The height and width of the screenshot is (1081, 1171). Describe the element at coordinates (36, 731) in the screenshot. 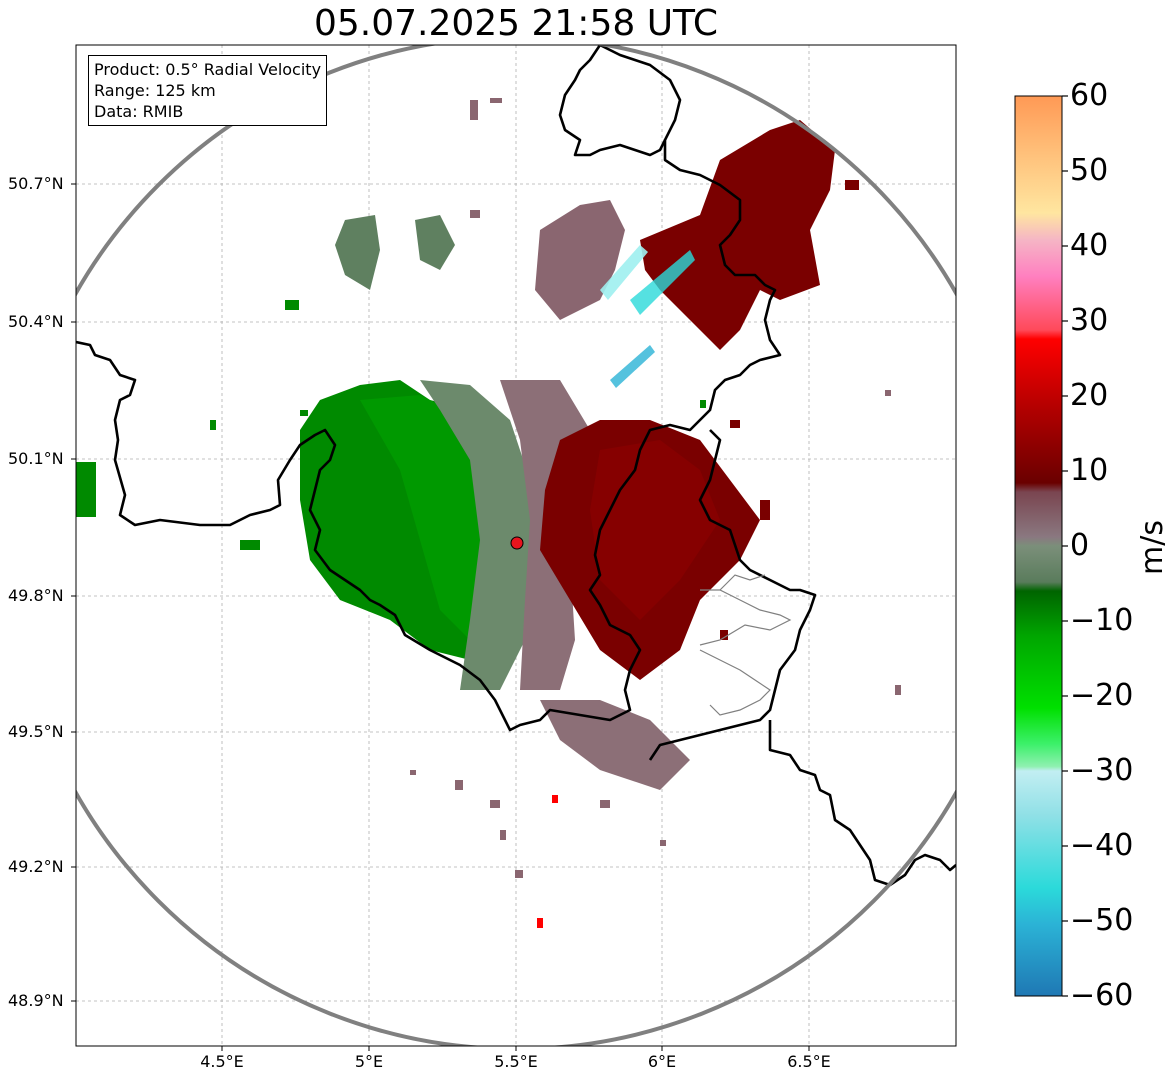

I see `lat-label: 49.5°N` at that location.